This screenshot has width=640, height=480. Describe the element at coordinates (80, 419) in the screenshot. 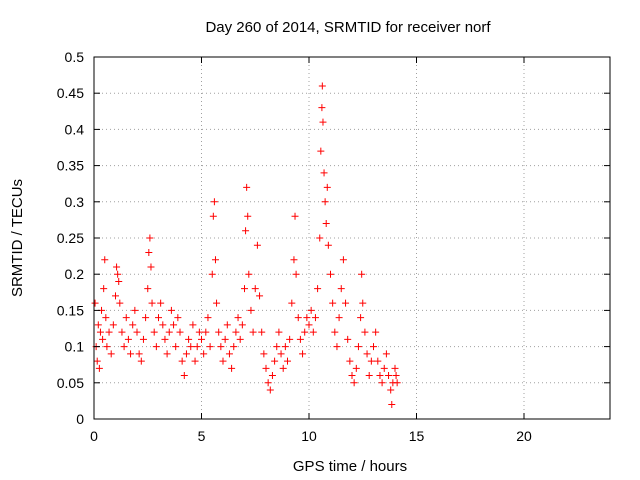

I see `y-tick-label: 0` at that location.